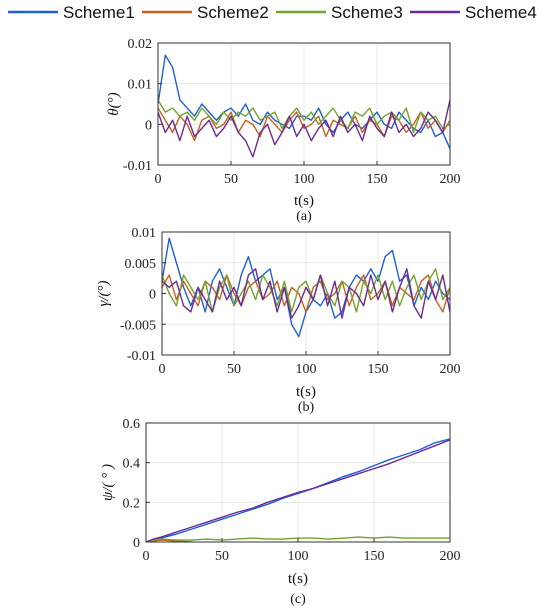 Image resolution: width=550 pixels, height=611 pixels. I want to click on y-tick-label: -0.005, so click(138, 325).